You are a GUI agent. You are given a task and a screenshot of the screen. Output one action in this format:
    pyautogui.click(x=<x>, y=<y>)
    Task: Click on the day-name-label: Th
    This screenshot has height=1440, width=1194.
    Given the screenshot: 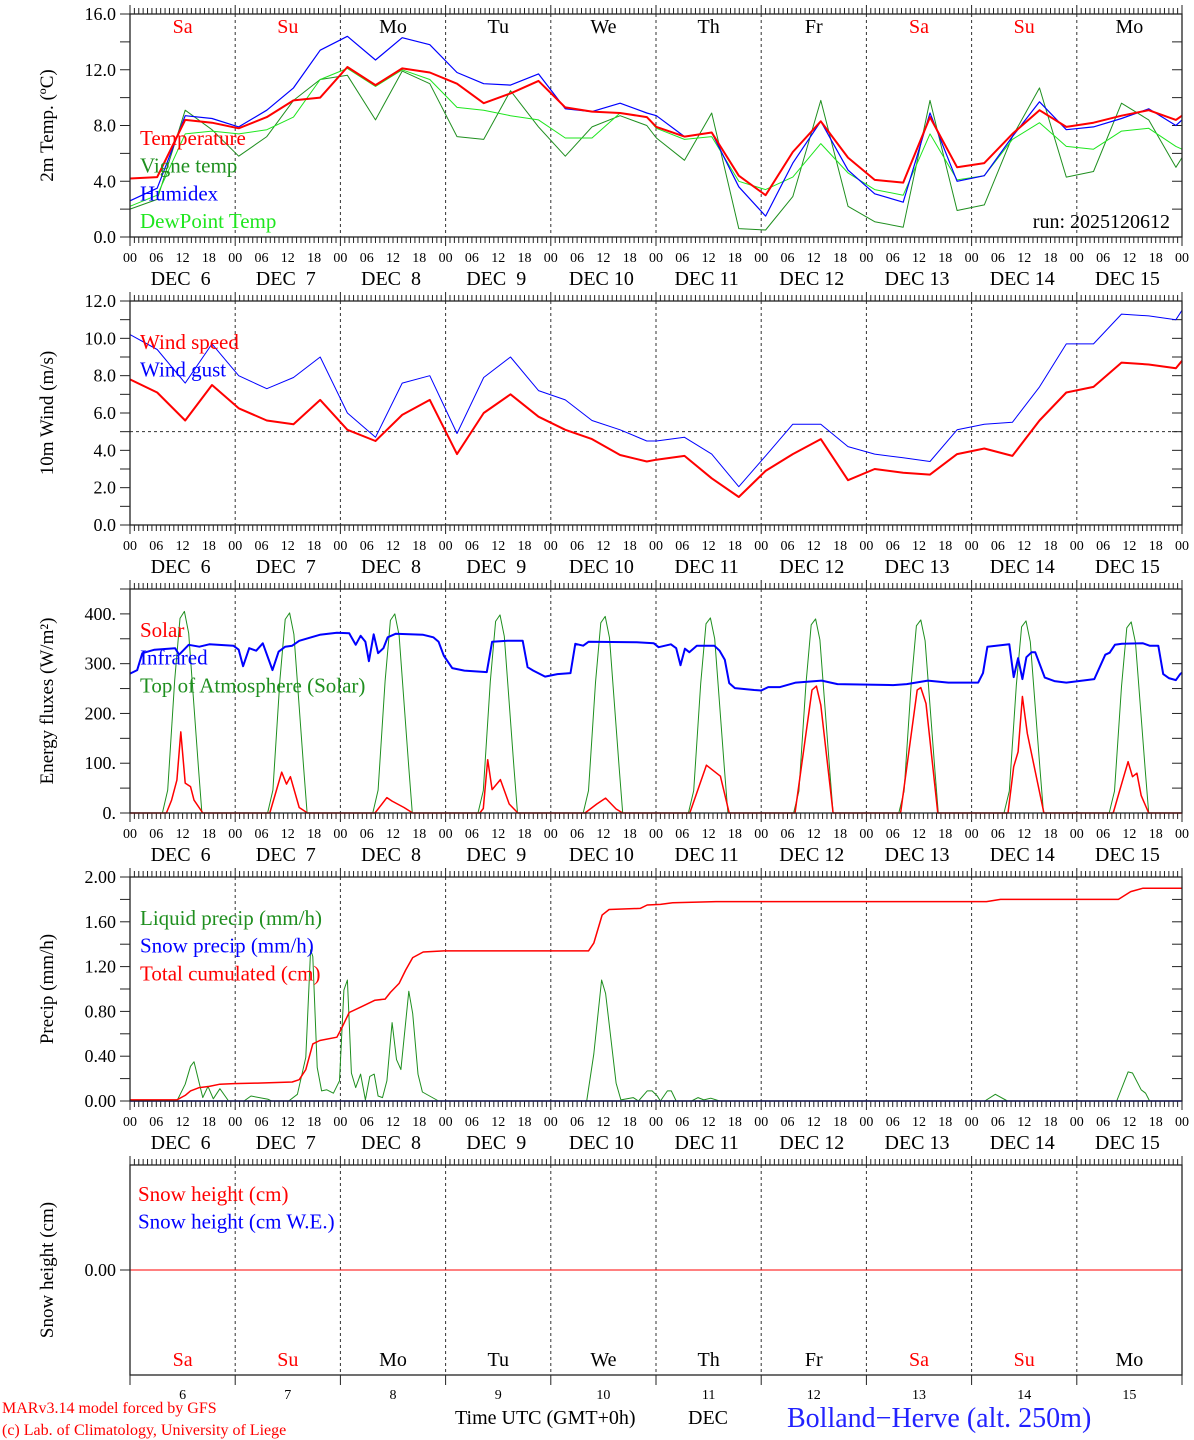 What is the action you would take?
    pyautogui.click(x=708, y=1360)
    